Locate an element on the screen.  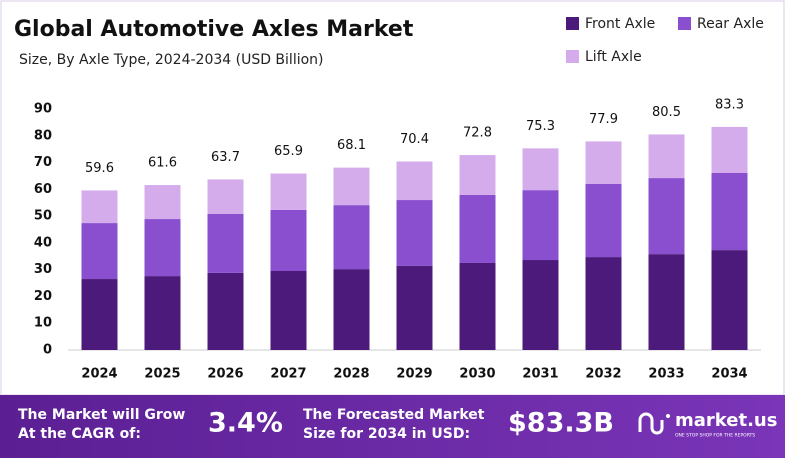
legend-label: Lift Axle is located at coordinates (613, 57).